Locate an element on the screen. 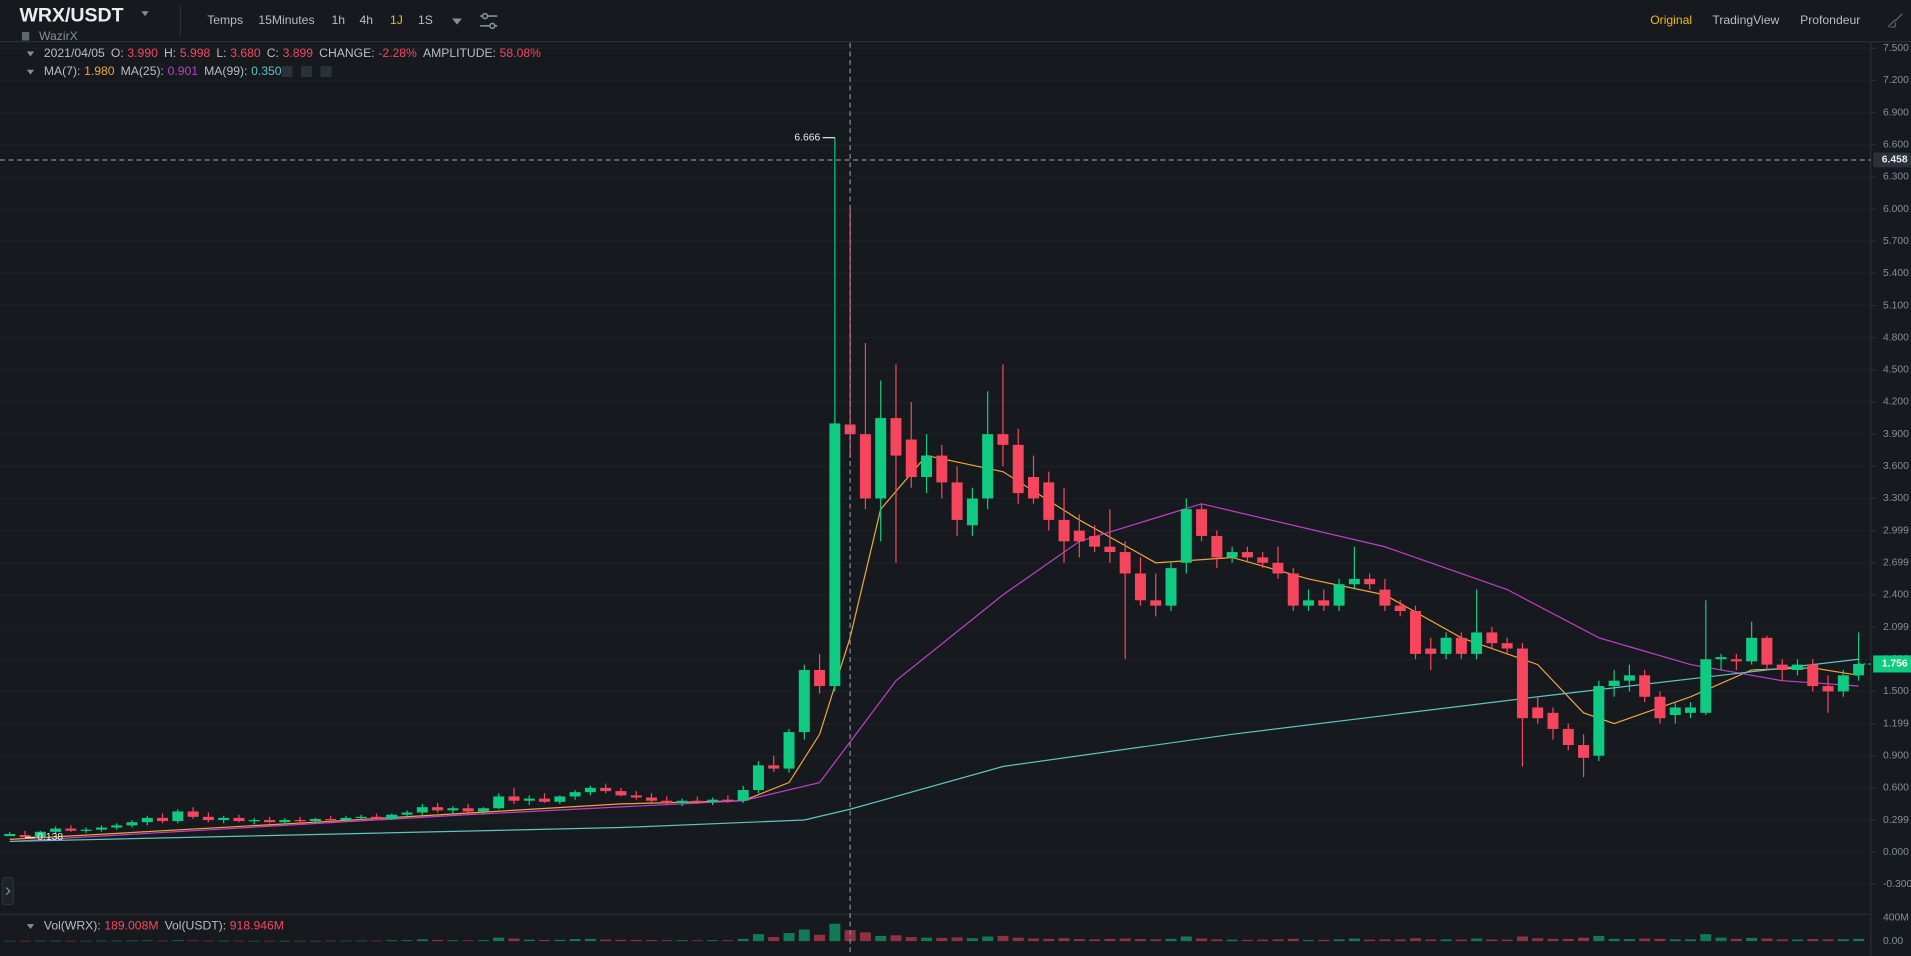 This screenshot has width=1911, height=956. legend-toggle is located at coordinates (30, 54).